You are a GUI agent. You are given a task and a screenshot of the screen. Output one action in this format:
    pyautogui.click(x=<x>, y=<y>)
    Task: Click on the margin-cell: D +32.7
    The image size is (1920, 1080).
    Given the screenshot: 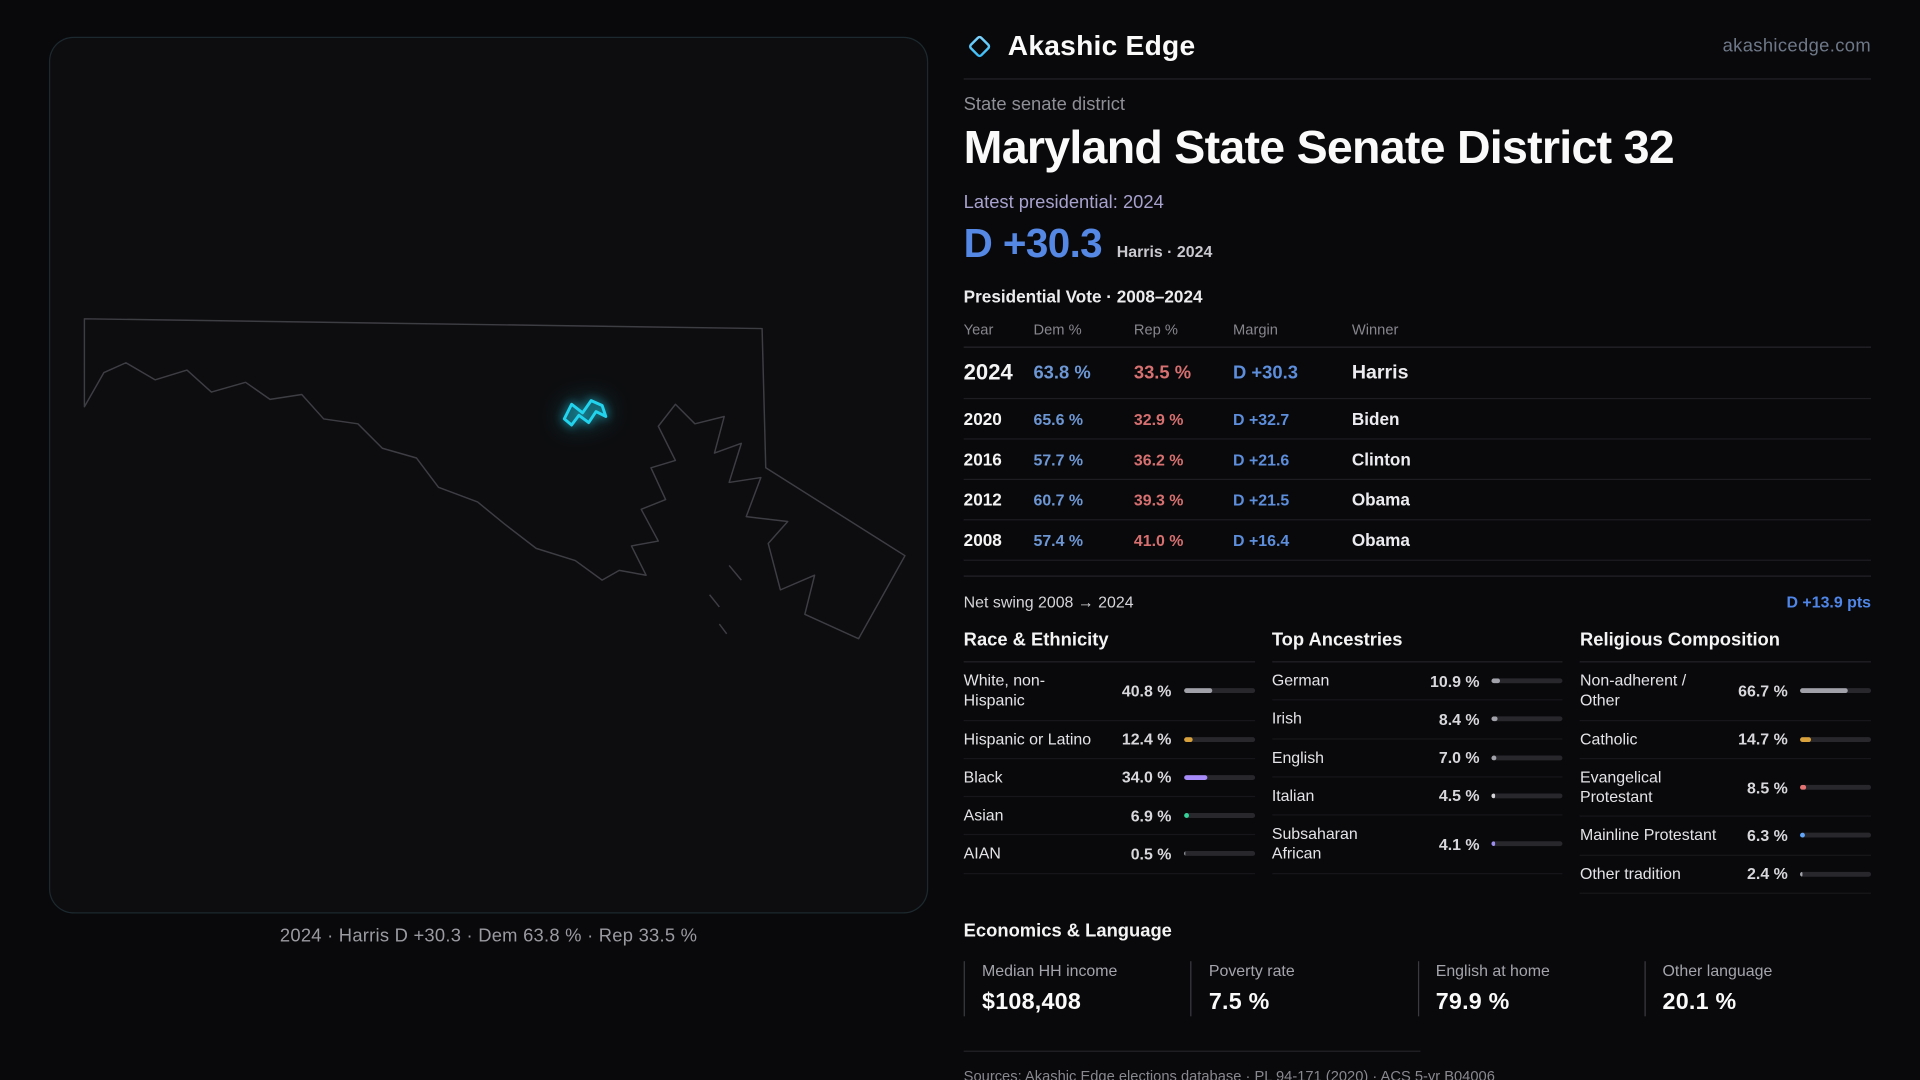 What is the action you would take?
    pyautogui.click(x=1261, y=418)
    